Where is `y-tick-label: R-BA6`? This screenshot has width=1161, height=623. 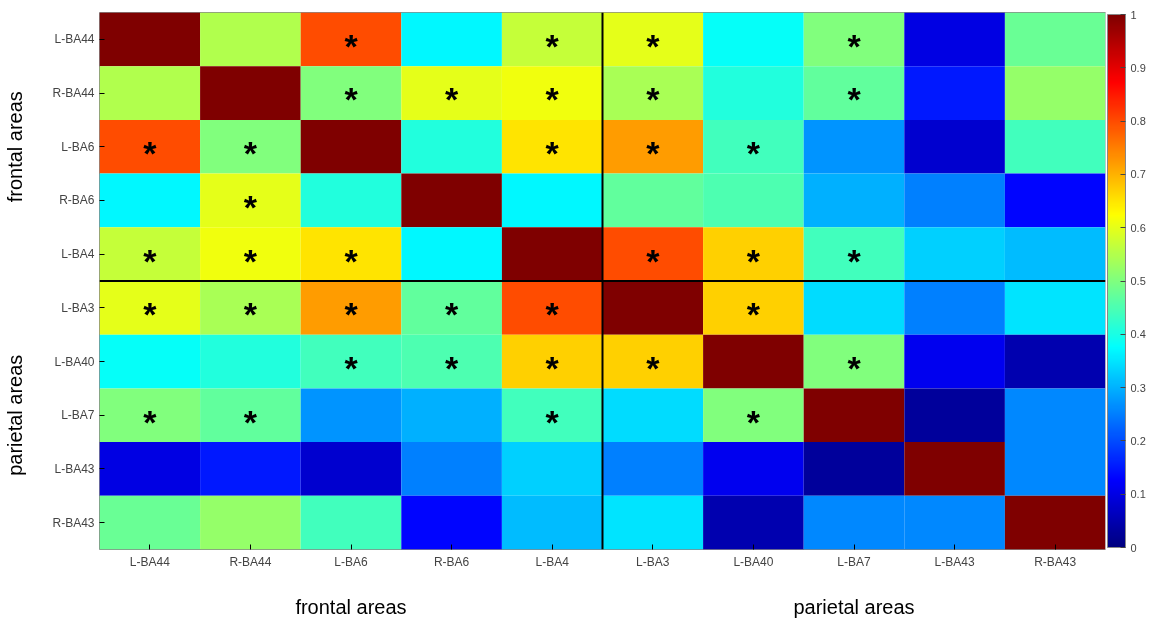 y-tick-label: R-BA6 is located at coordinates (77, 200).